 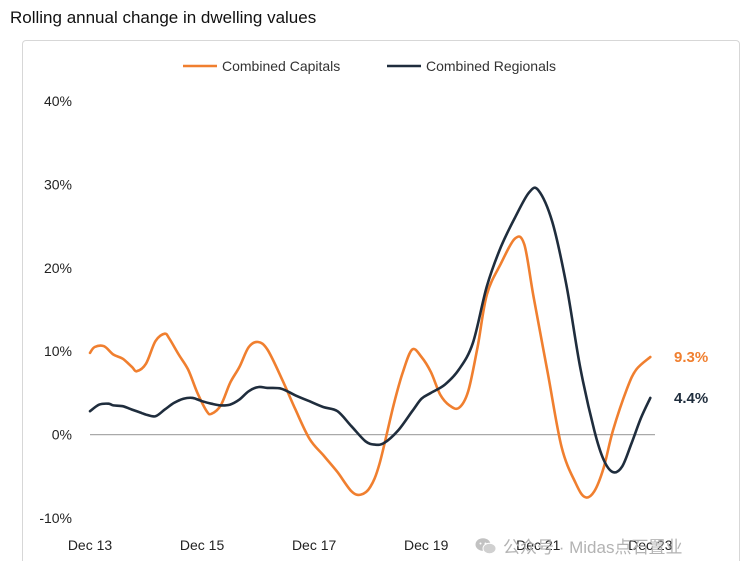 I want to click on watermark-text: 公众号 · Midas点石置业, so click(x=593, y=547).